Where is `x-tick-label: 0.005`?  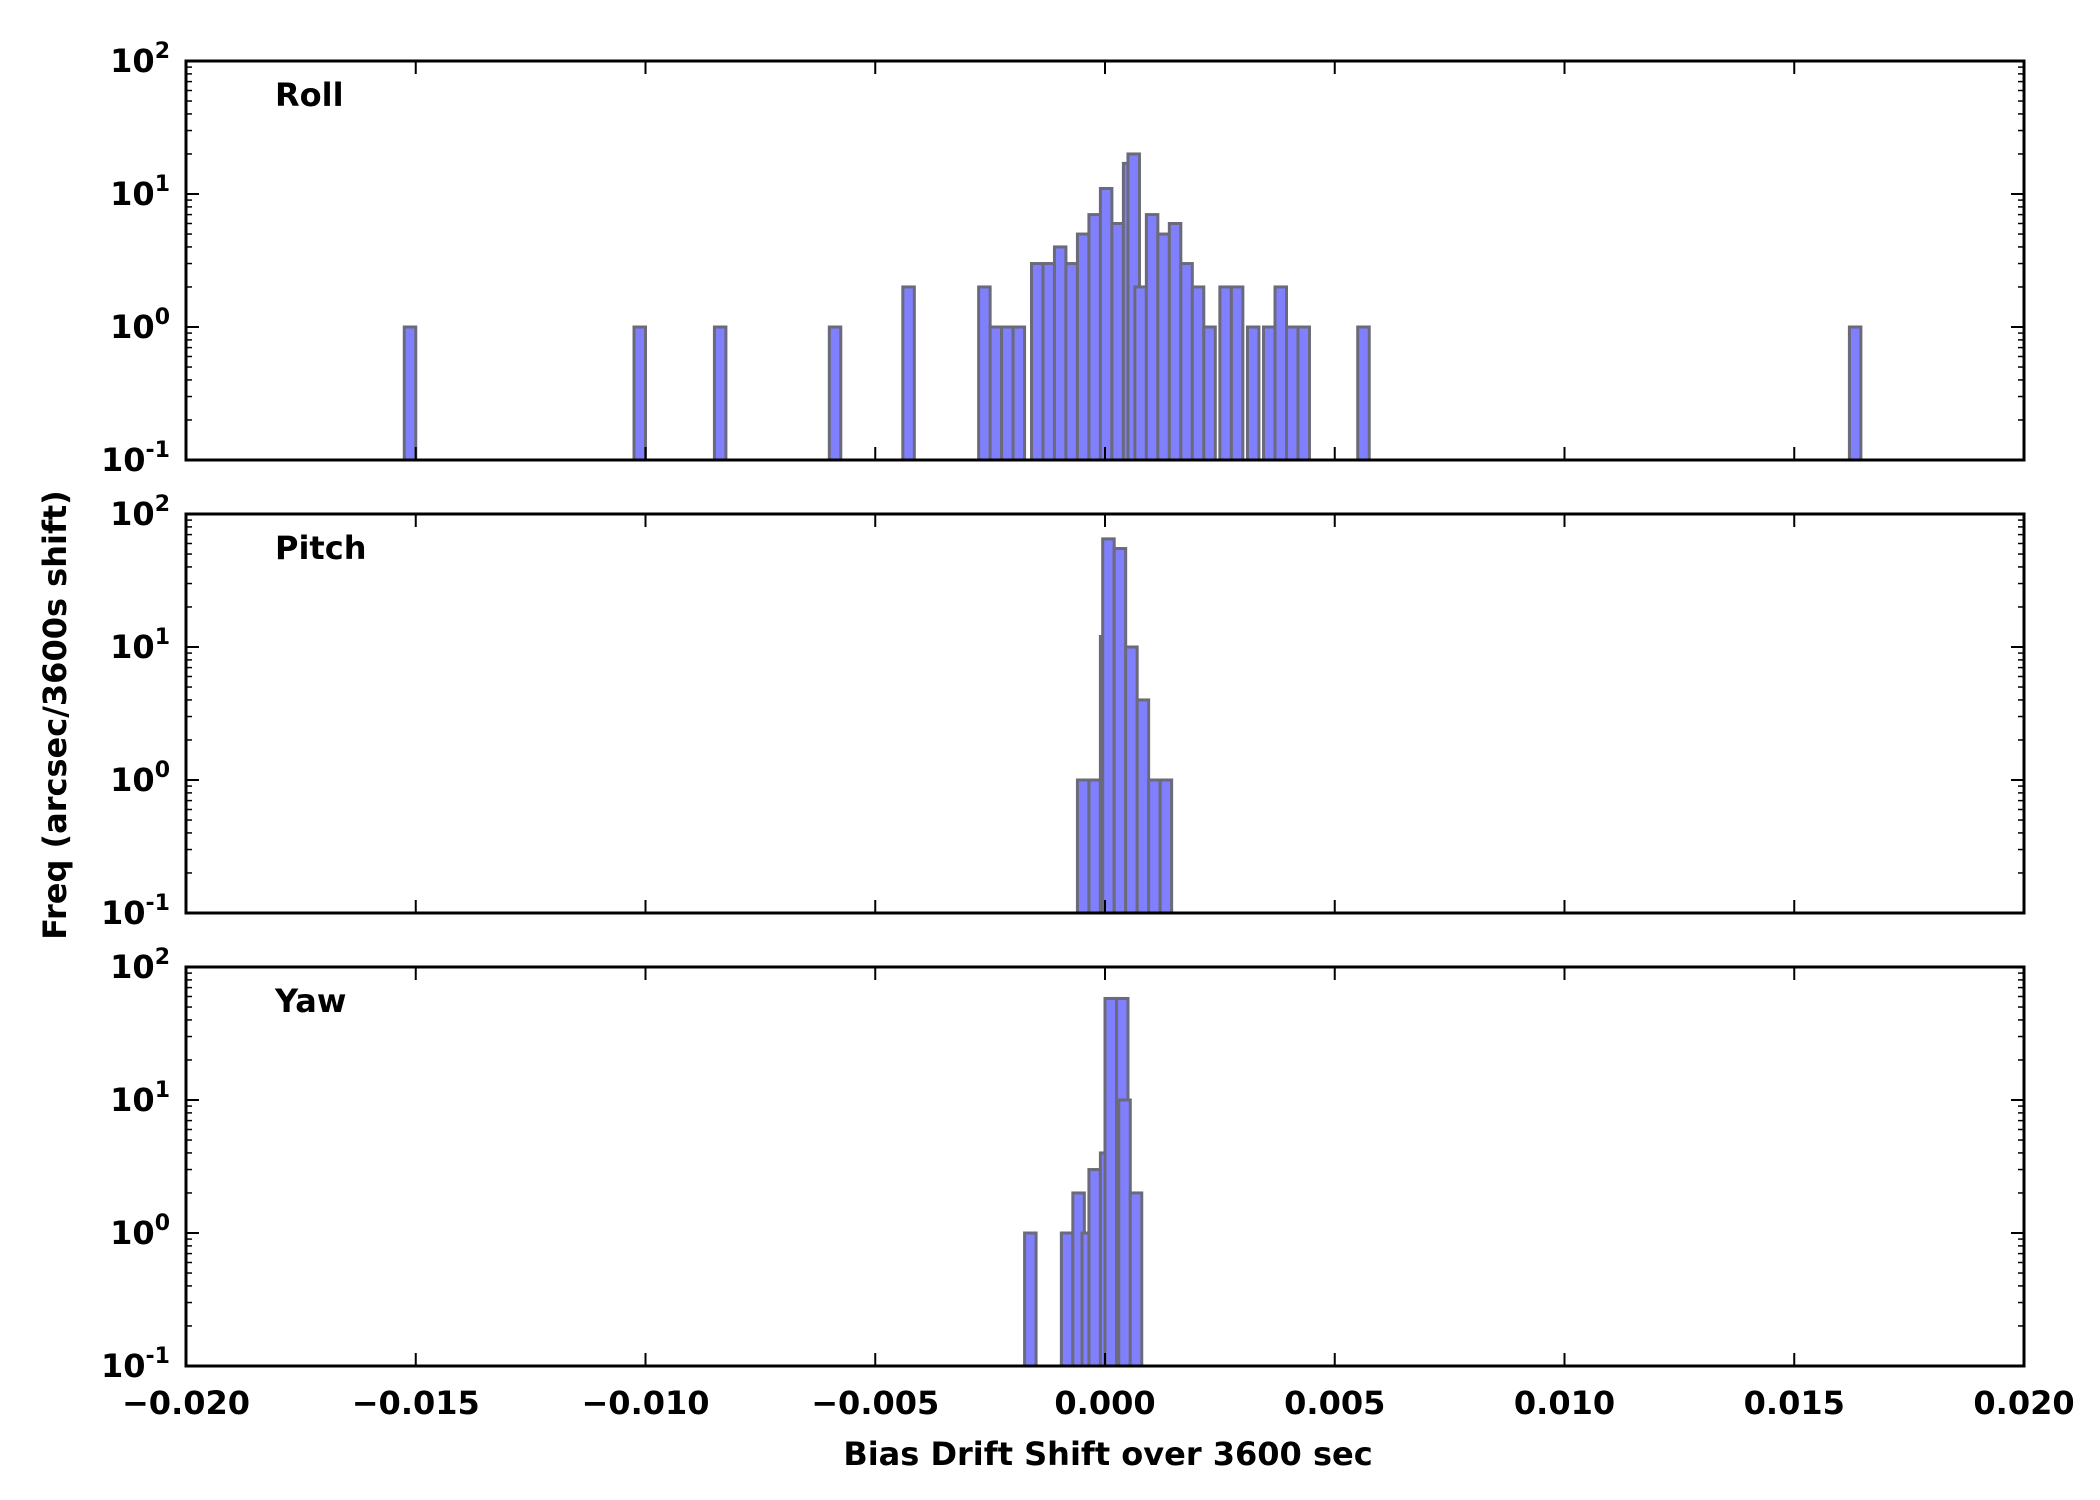 x-tick-label: 0.005 is located at coordinates (1334, 1403).